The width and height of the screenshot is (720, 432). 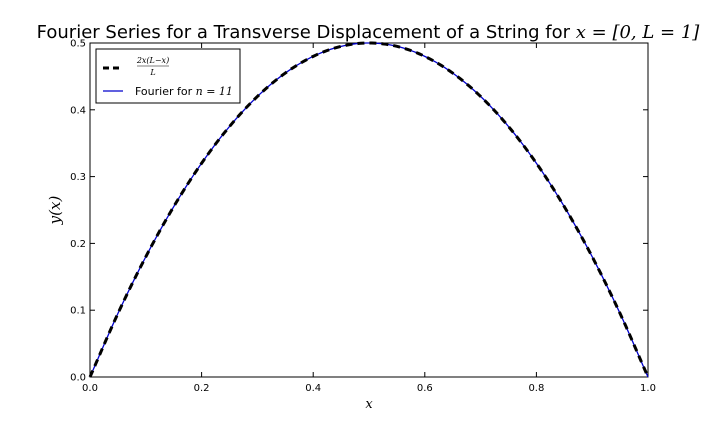 What do you see at coordinates (55, 211) in the screenshot?
I see `y-axis-label: y(x)` at bounding box center [55, 211].